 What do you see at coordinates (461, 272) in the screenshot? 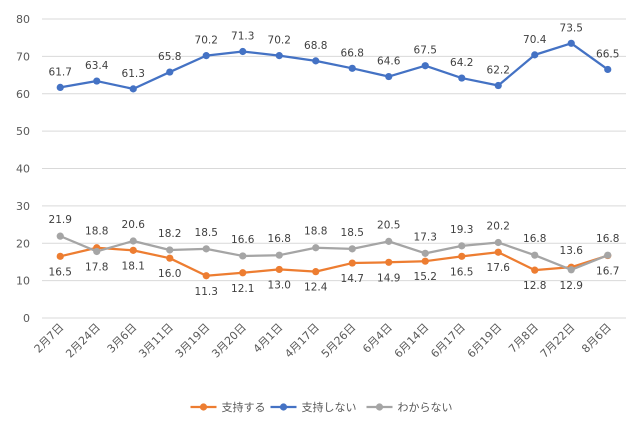
I see `data-label: 16.5` at bounding box center [461, 272].